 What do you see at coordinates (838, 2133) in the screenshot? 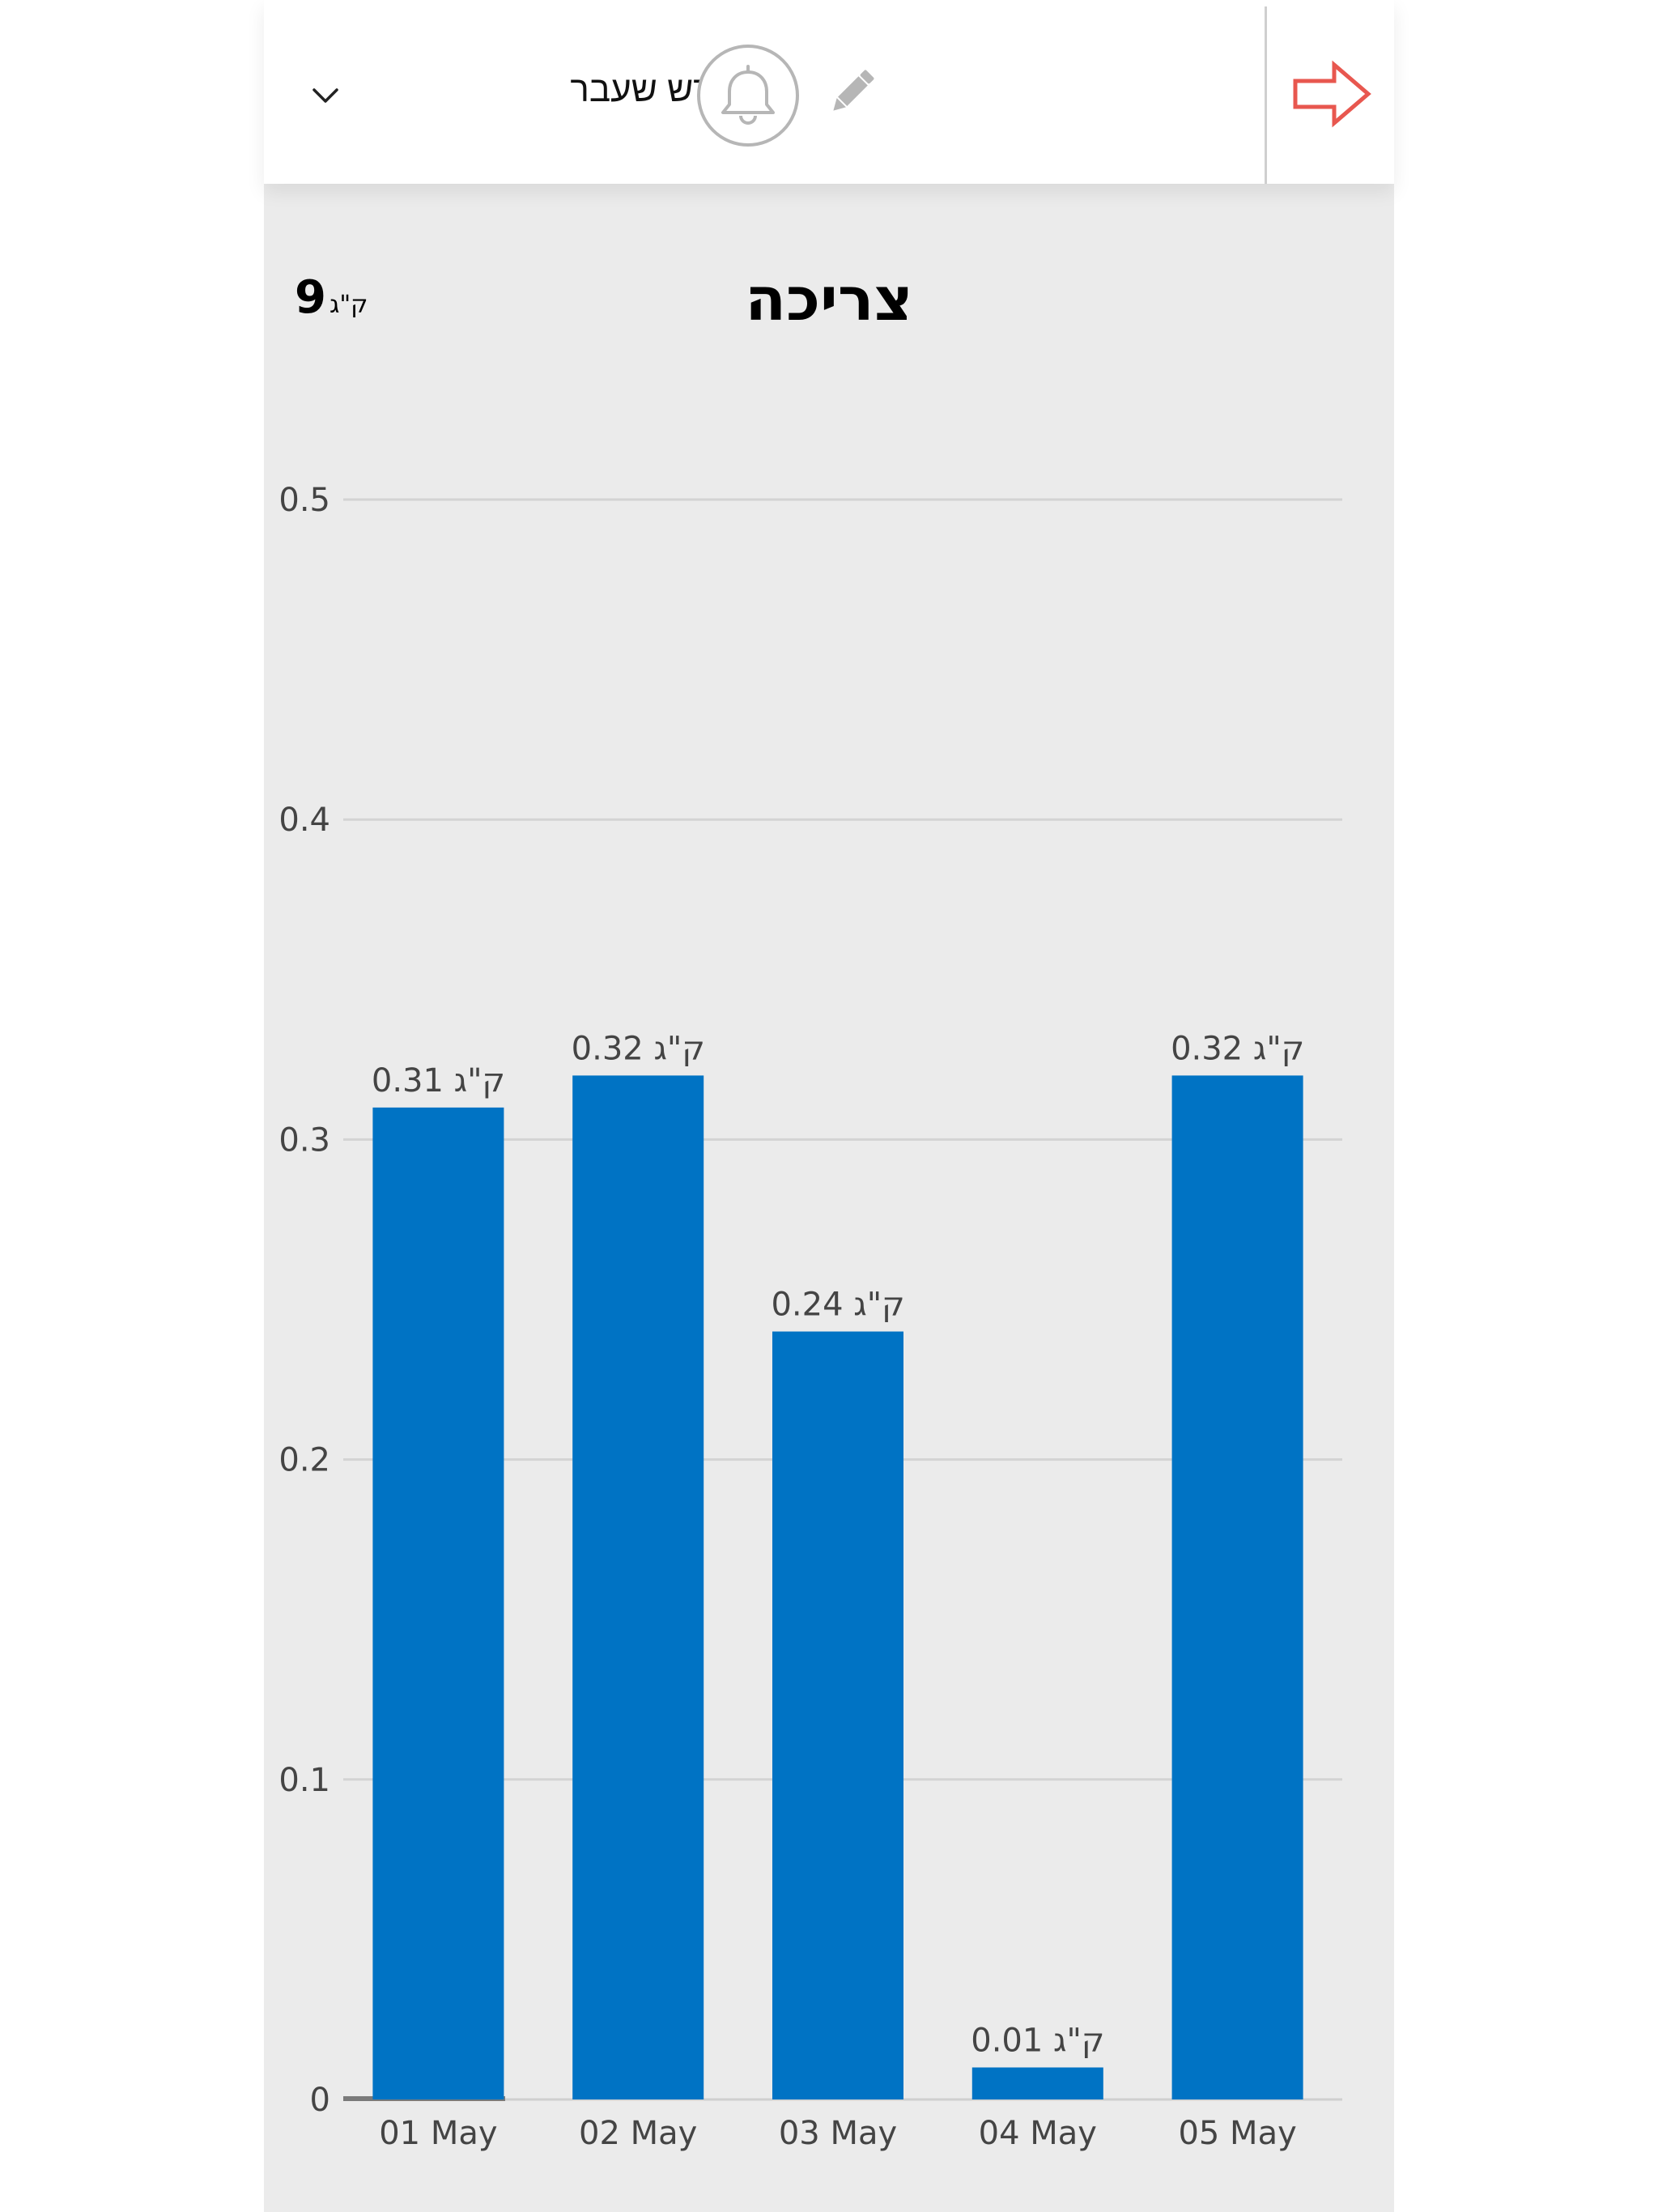
I see `x-tick-label: 03 May` at bounding box center [838, 2133].